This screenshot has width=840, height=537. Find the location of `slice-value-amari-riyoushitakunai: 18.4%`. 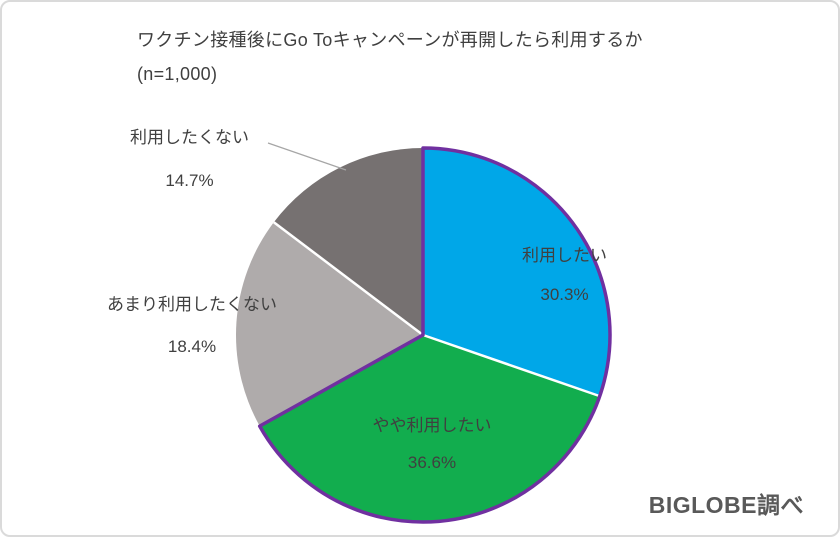

slice-value-amari-riyoushitakunai: 18.4% is located at coordinates (192, 346).